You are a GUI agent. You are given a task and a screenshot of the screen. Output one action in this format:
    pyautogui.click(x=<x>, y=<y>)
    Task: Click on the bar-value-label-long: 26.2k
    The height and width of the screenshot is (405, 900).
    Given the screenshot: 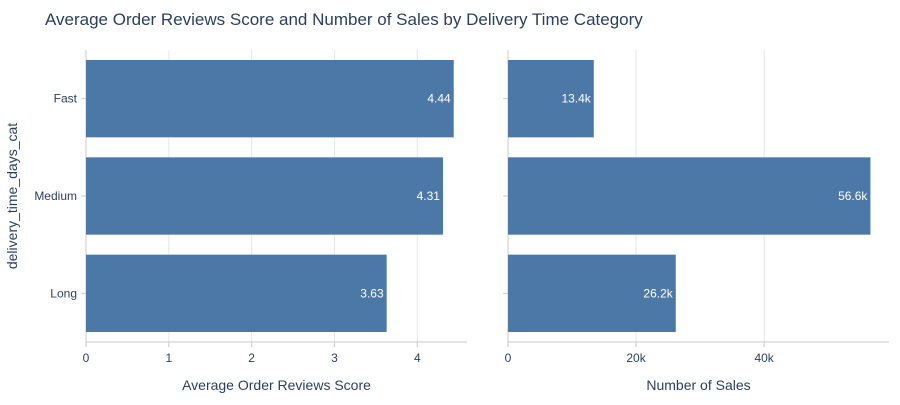 What is the action you would take?
    pyautogui.click(x=658, y=293)
    